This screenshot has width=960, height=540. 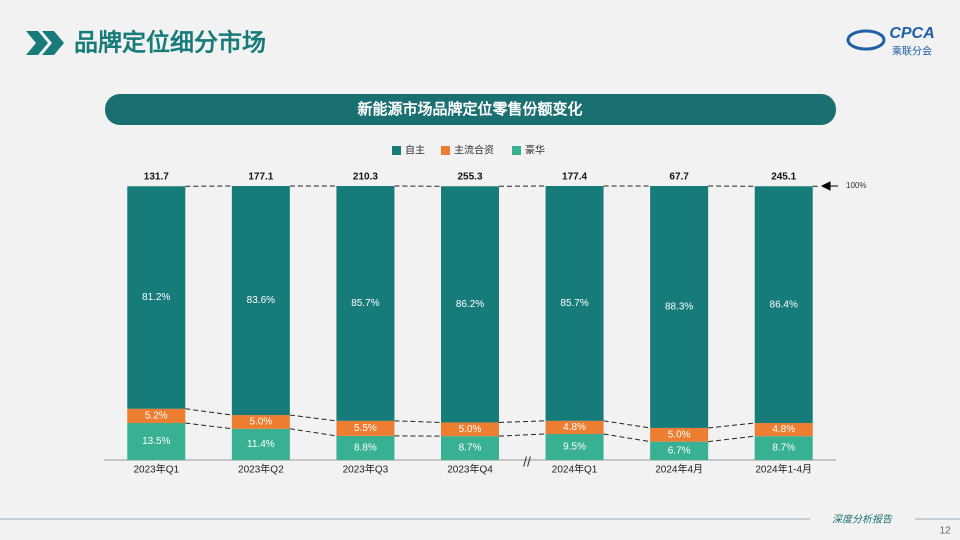 I want to click on axis-break: //, so click(x=527, y=462).